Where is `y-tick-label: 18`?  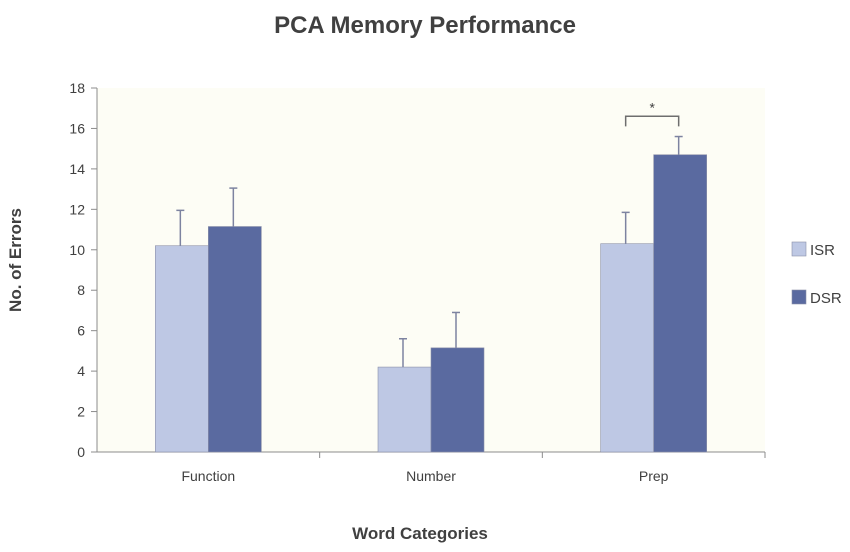 y-tick-label: 18 is located at coordinates (77, 88).